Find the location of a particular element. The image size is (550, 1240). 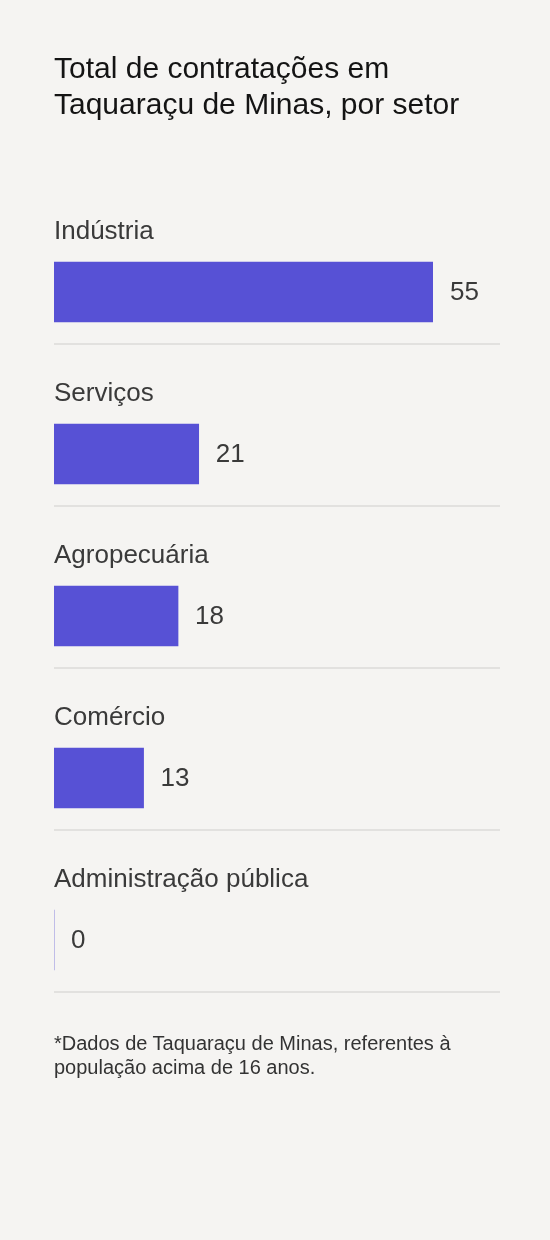

y-tick-label: Serviços is located at coordinates (104, 392).